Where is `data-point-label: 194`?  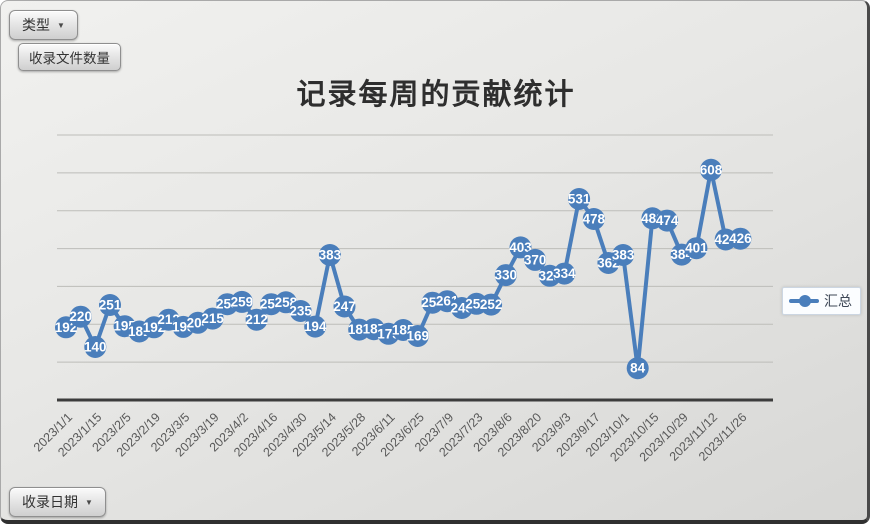
data-point-label: 194 is located at coordinates (315, 326).